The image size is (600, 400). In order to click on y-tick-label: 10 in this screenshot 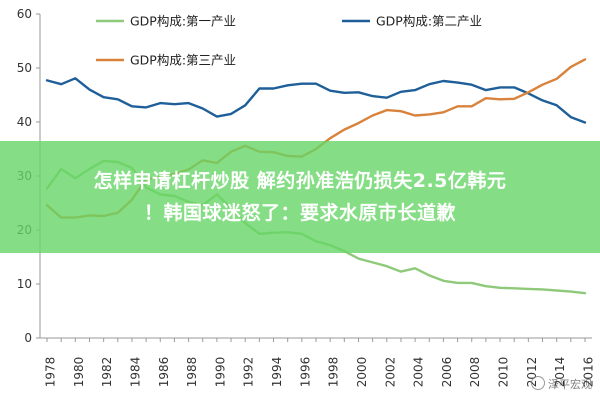, I will do `click(24, 284)`.